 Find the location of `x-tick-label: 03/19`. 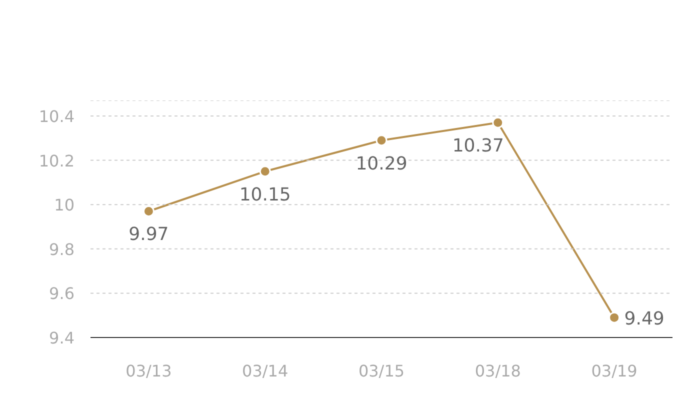

x-tick-label: 03/19 is located at coordinates (614, 371).